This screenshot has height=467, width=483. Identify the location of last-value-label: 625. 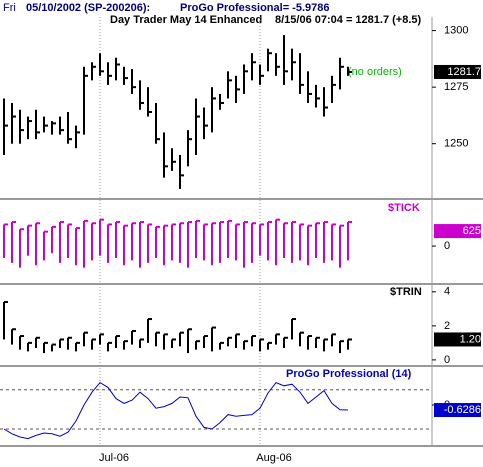
(472, 231).